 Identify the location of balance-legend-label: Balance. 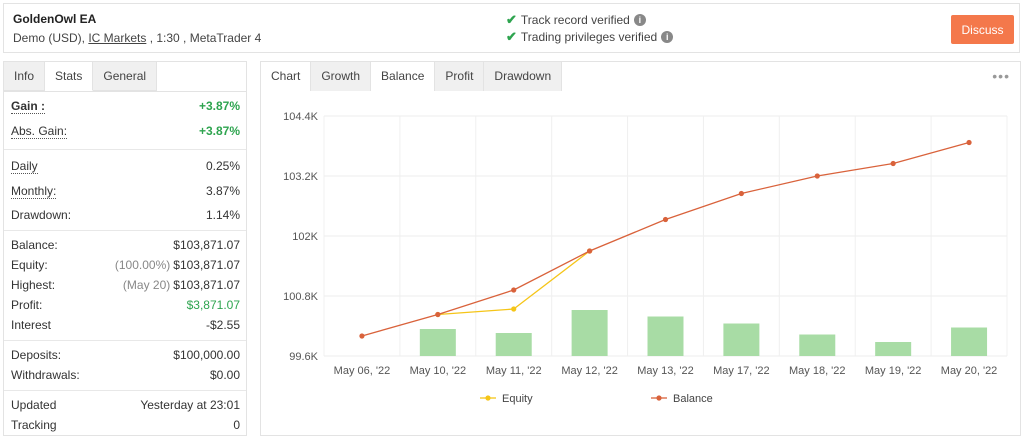
(693, 399).